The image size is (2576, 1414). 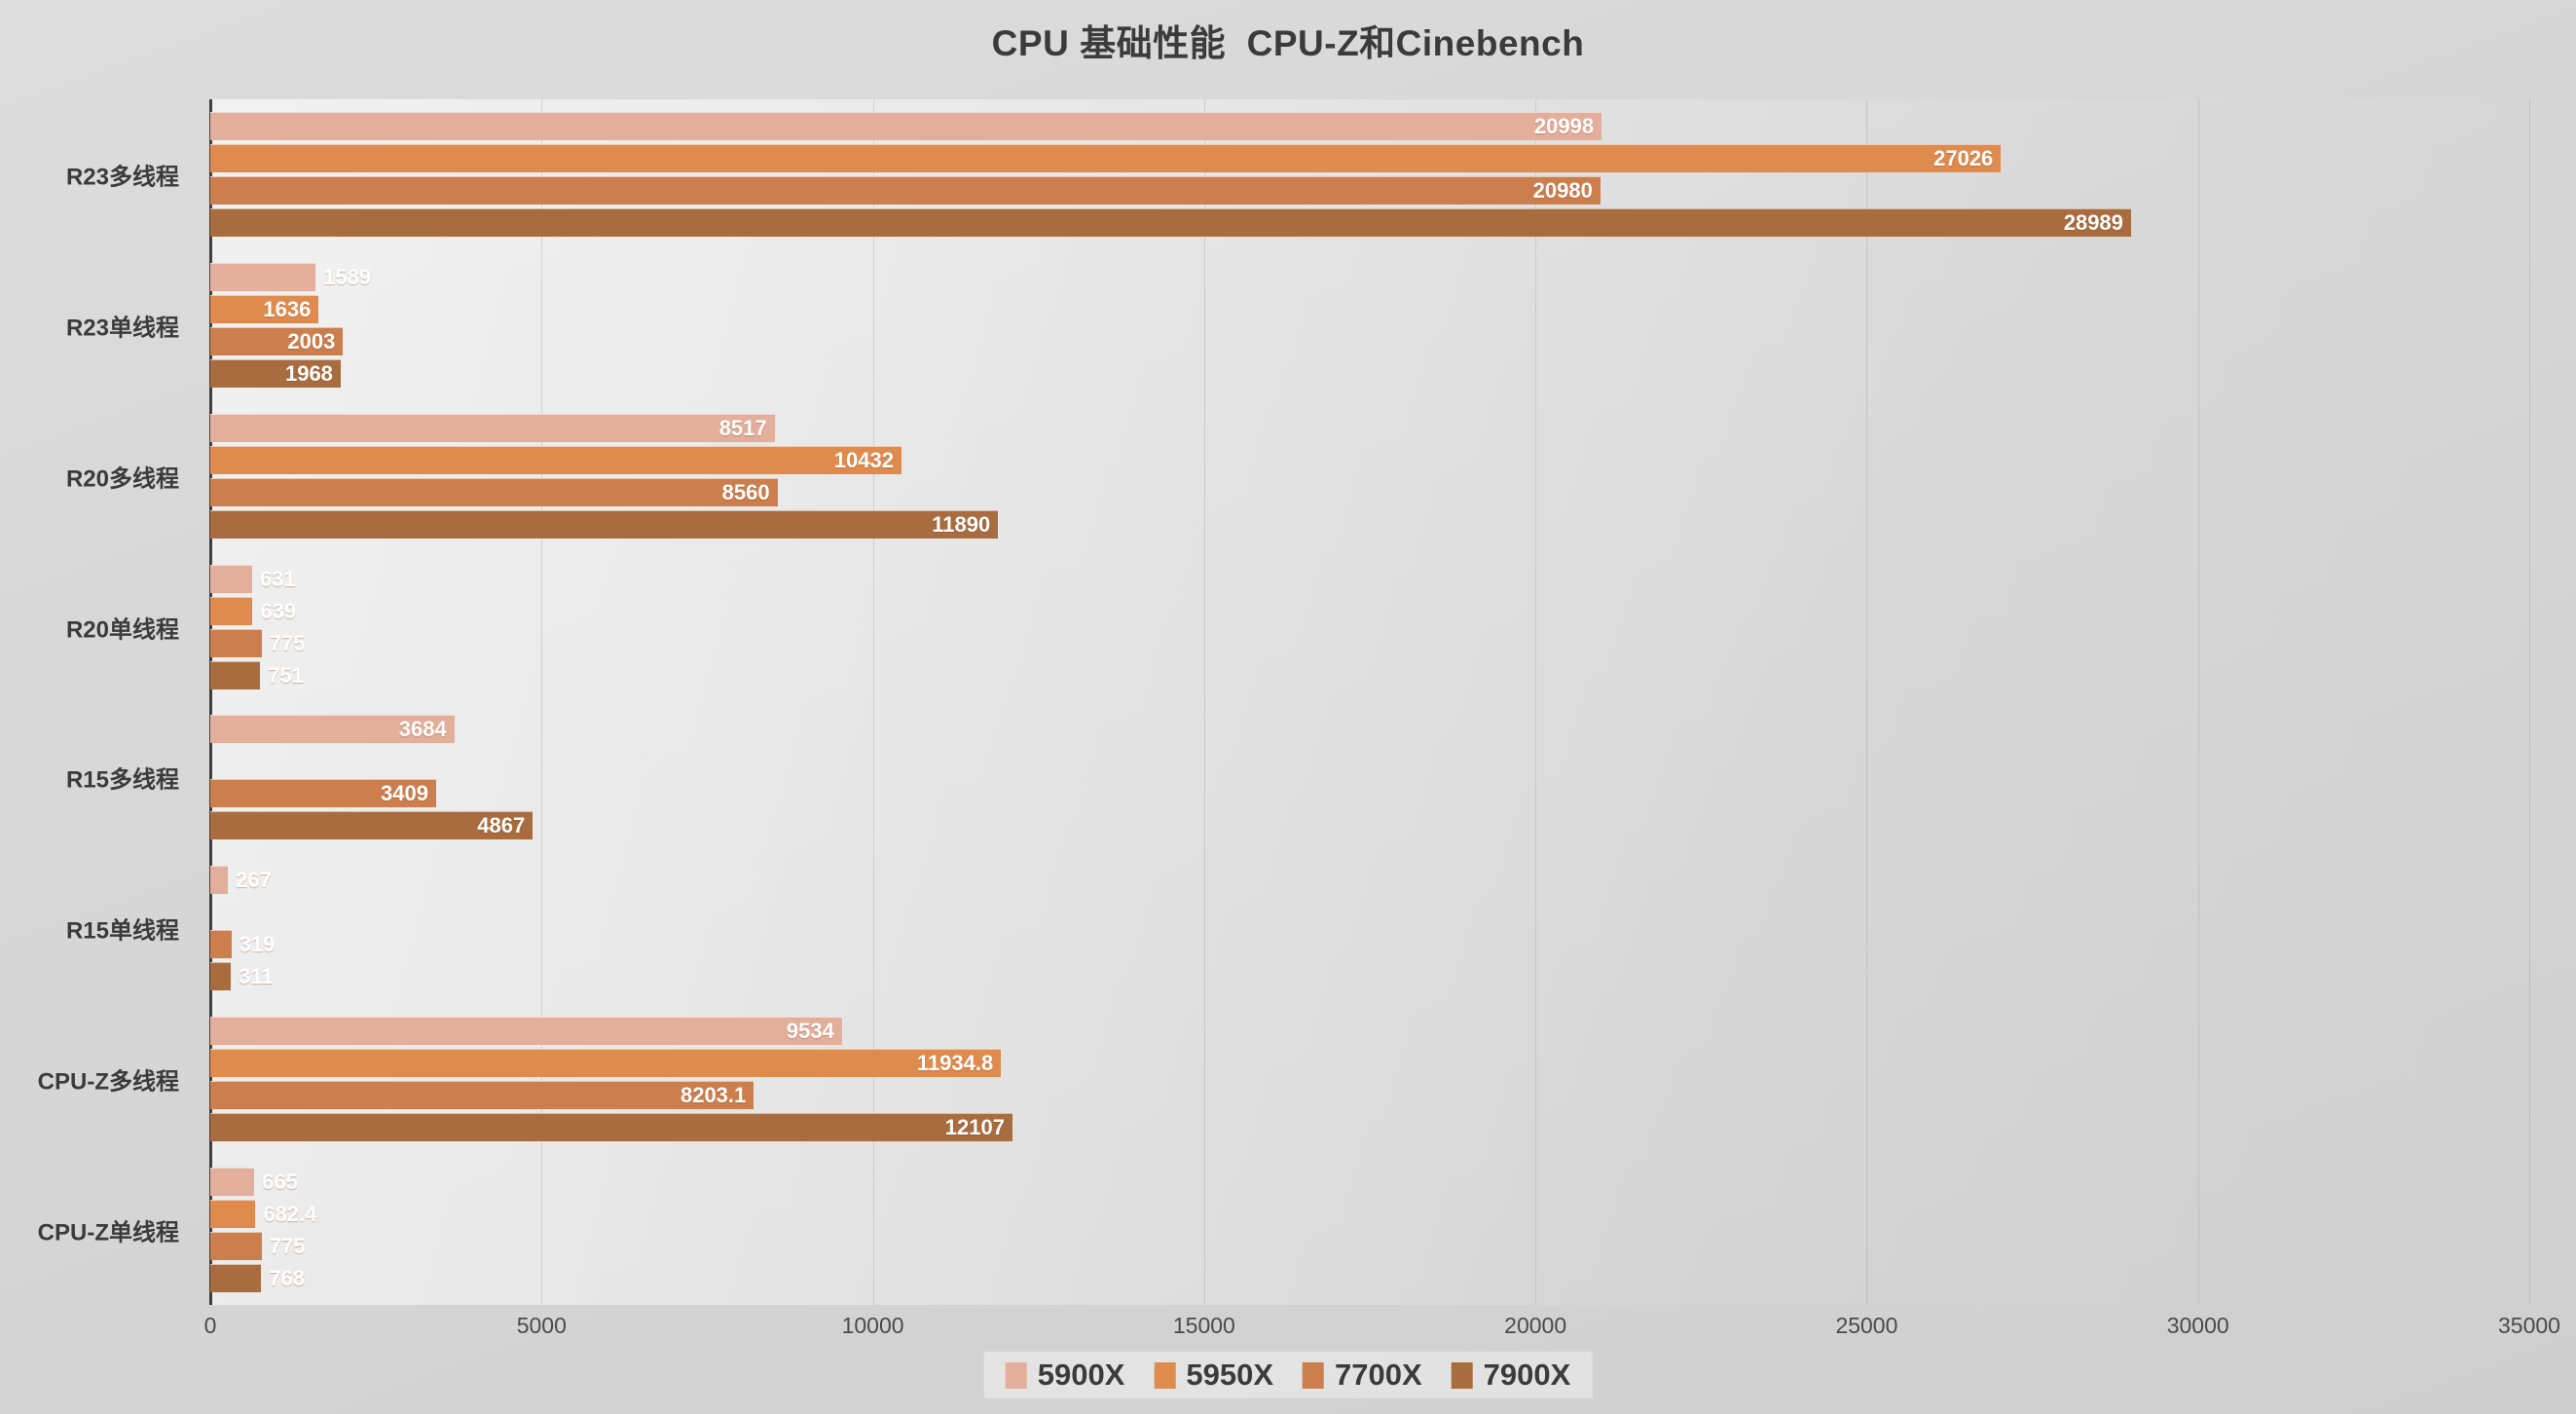 I want to click on bar-value-label: 3409, so click(x=404, y=793).